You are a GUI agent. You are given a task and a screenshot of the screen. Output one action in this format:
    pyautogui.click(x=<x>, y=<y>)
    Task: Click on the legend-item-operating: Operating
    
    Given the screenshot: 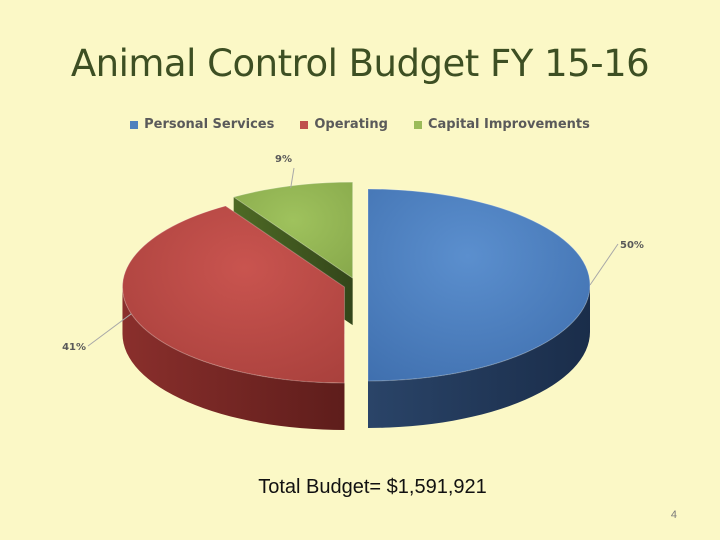 What is the action you would take?
    pyautogui.click(x=344, y=124)
    